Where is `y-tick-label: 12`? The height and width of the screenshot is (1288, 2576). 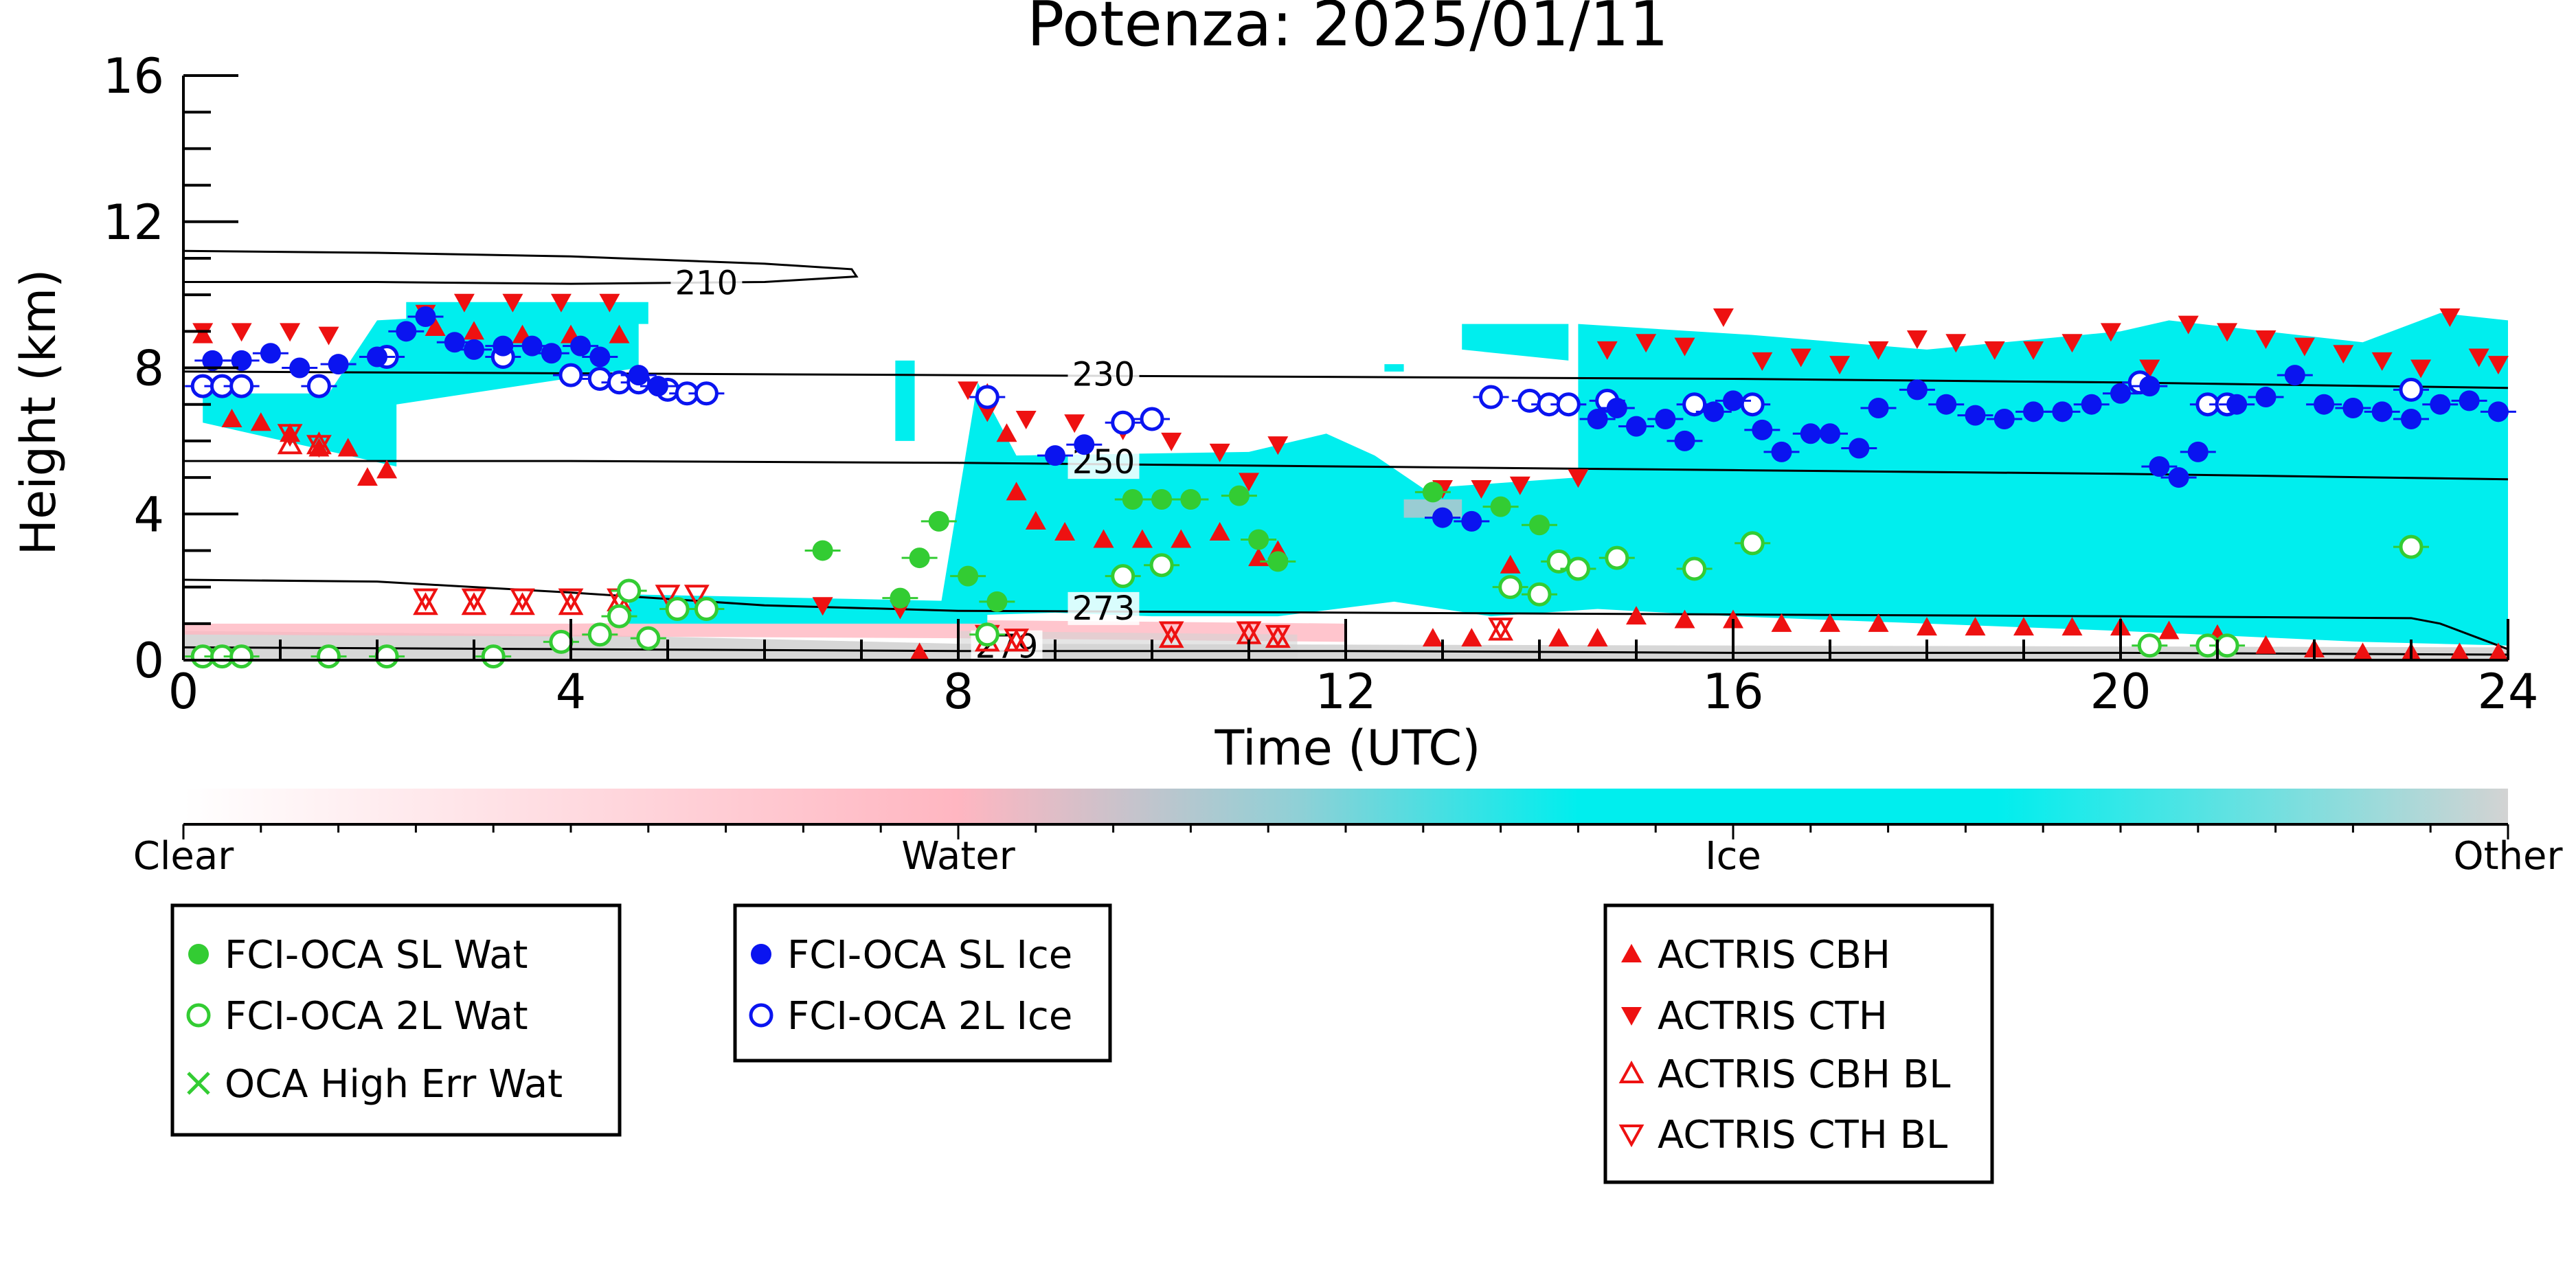 y-tick-label: 12 is located at coordinates (133, 222).